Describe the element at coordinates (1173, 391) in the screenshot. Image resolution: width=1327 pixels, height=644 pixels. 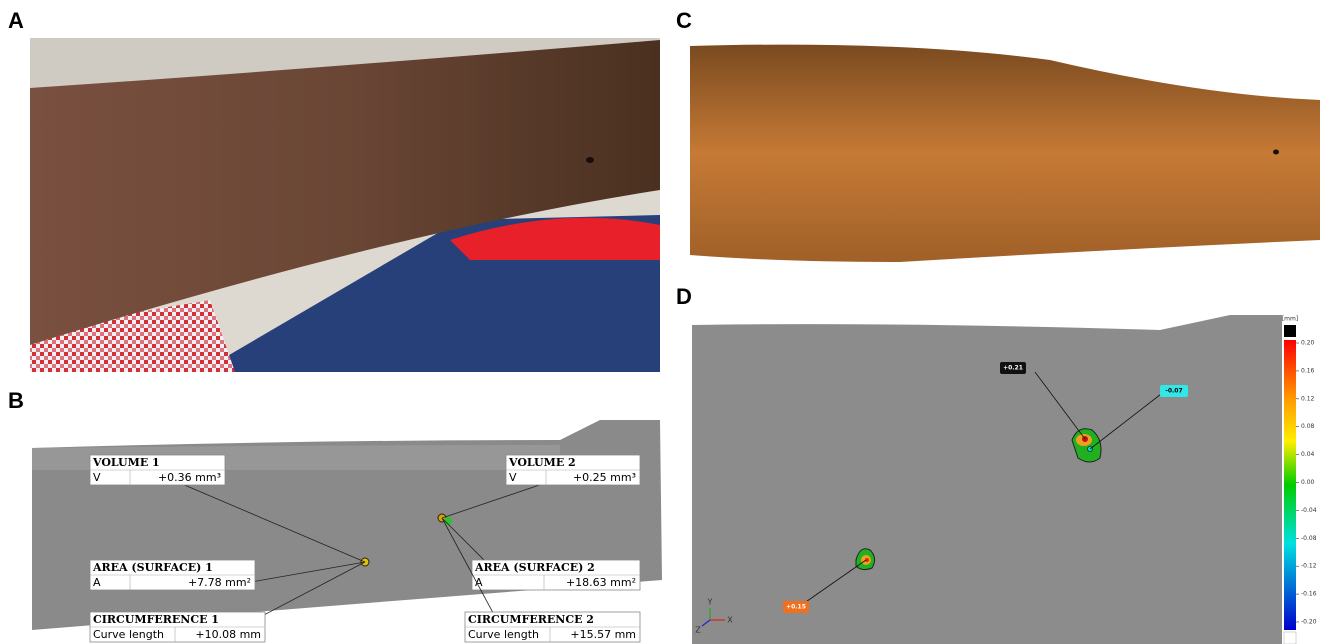
I see `deviation-label: -0.07` at that location.